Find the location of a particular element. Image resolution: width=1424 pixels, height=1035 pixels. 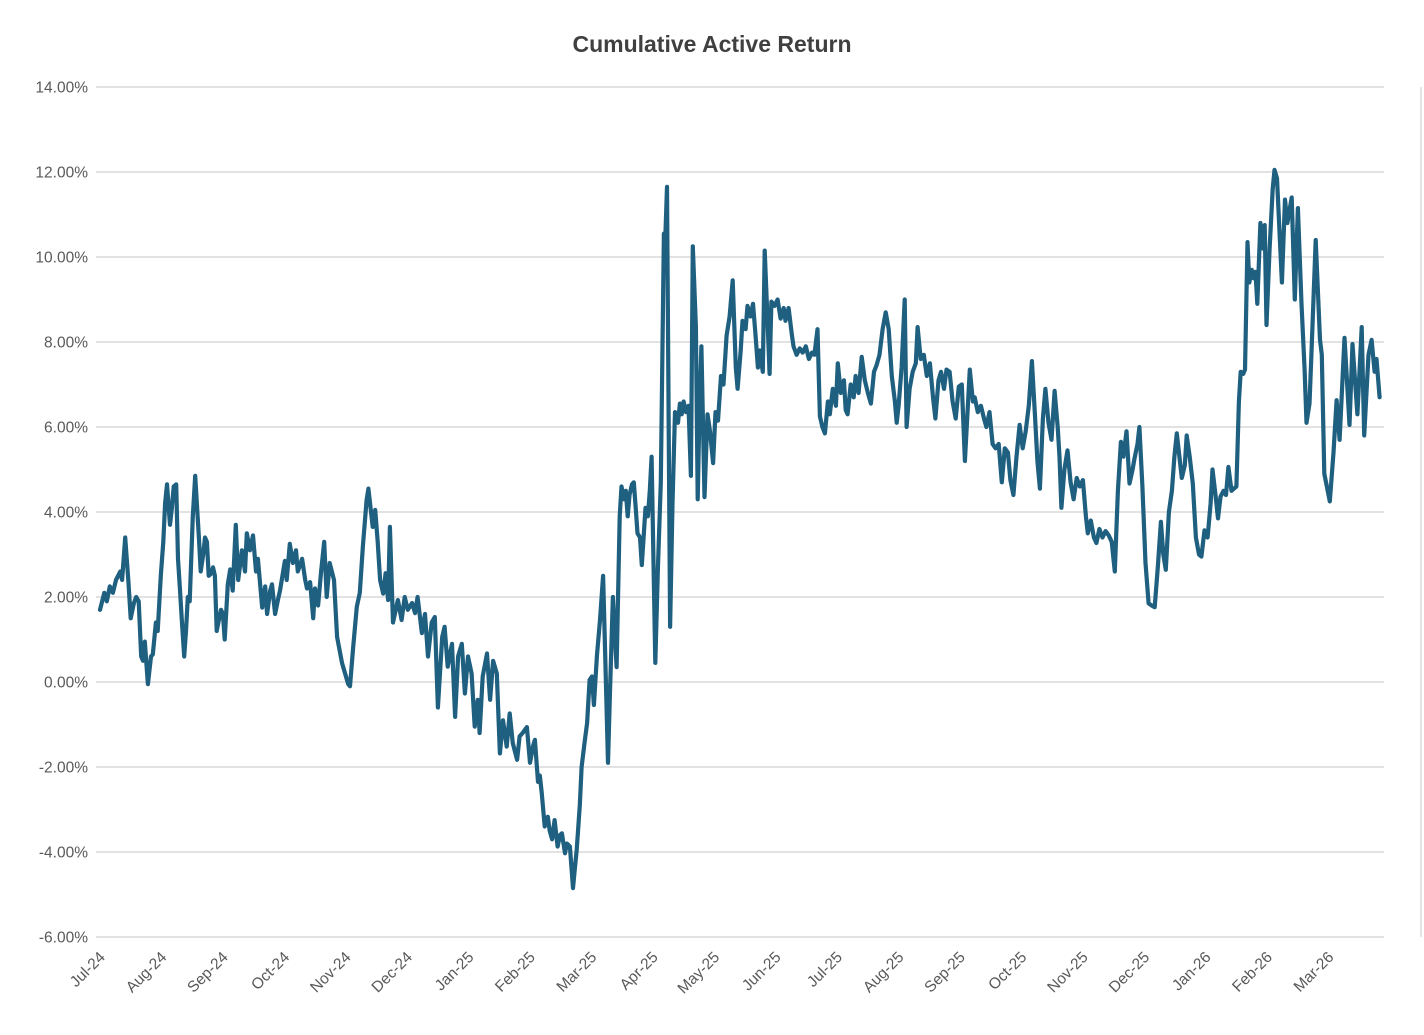

x-tick-label: Feb-25 is located at coordinates (515, 972).